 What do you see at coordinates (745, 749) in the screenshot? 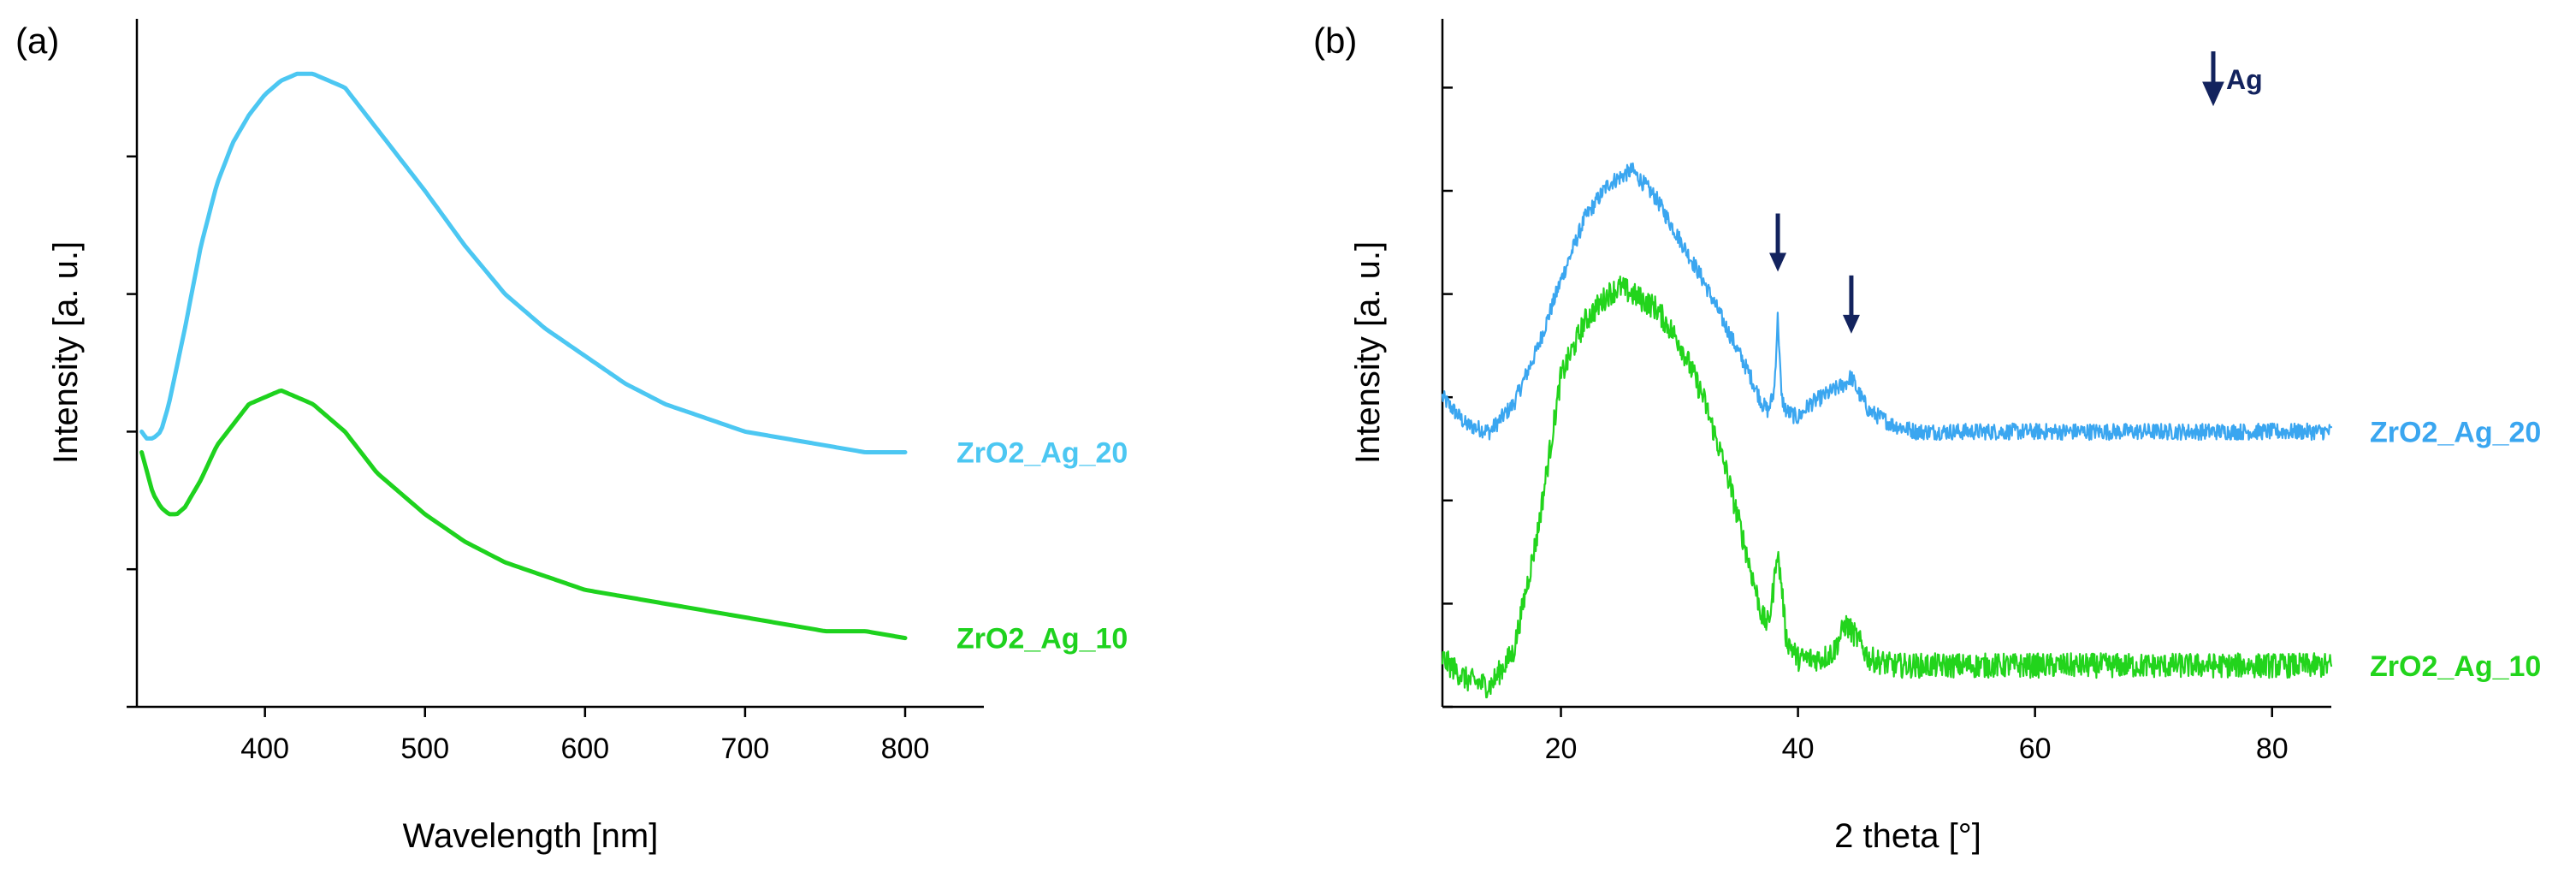
I see `x-tick-label: 700` at bounding box center [745, 749].